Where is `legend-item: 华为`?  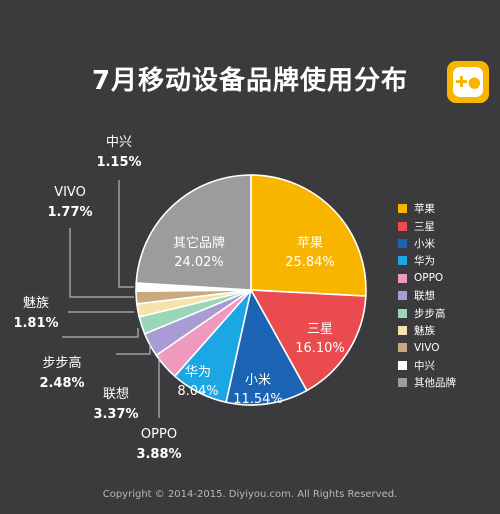 legend-item: 华为 is located at coordinates (427, 260).